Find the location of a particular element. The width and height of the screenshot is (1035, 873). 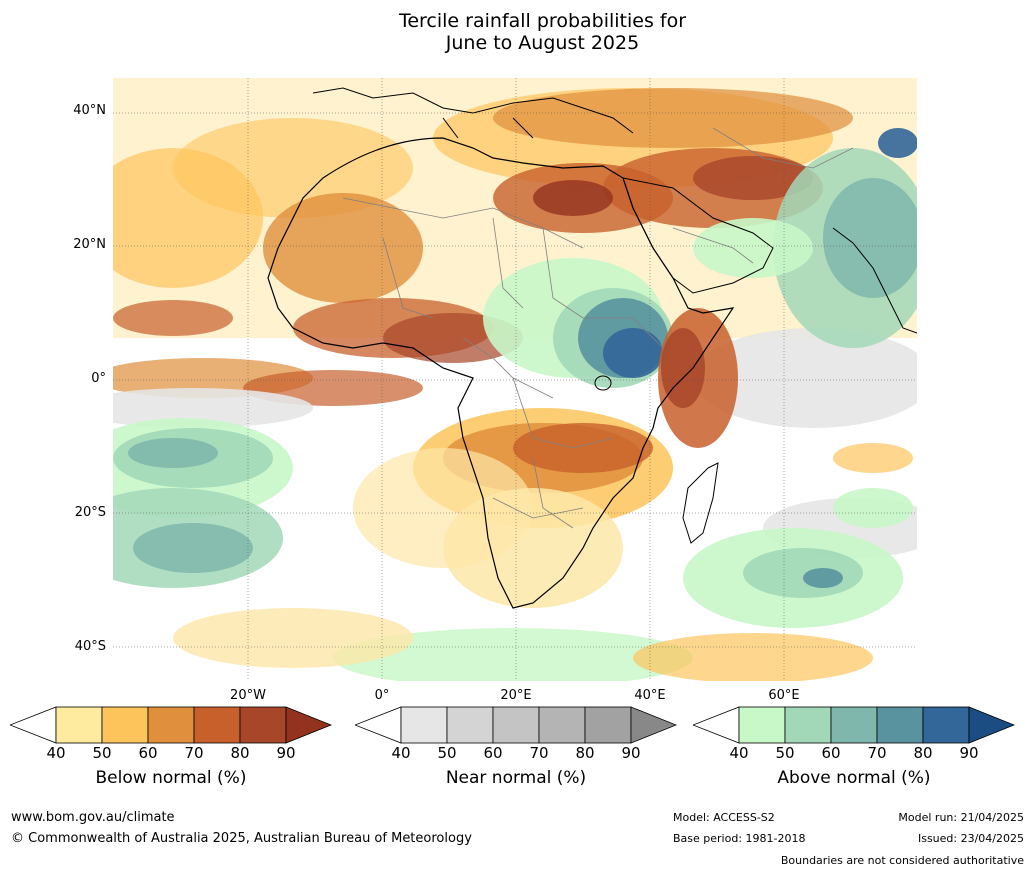

lat-label-40s: 40°S is located at coordinates (90, 646).